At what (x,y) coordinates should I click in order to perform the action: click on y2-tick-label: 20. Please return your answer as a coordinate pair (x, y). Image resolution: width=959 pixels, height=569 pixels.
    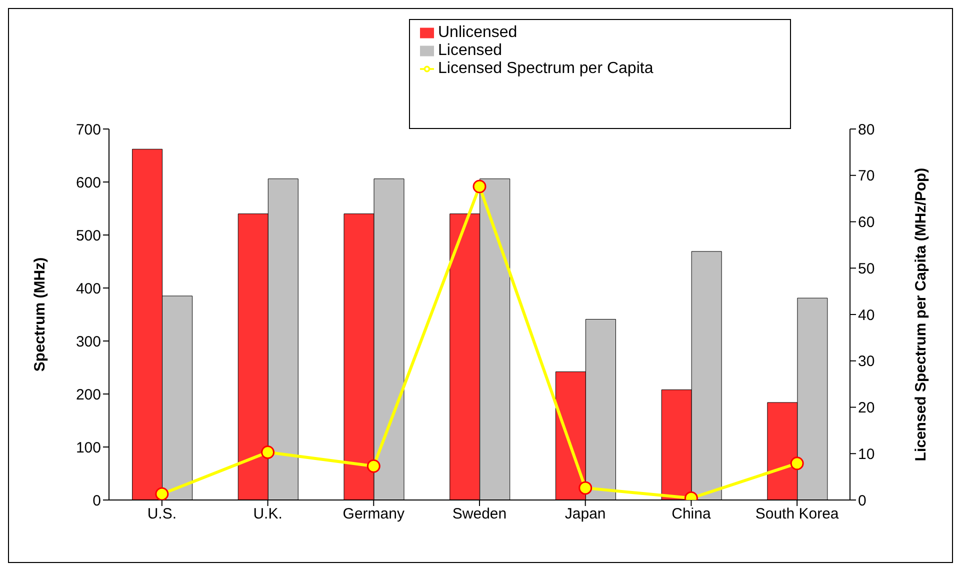
    Looking at the image, I should click on (866, 408).